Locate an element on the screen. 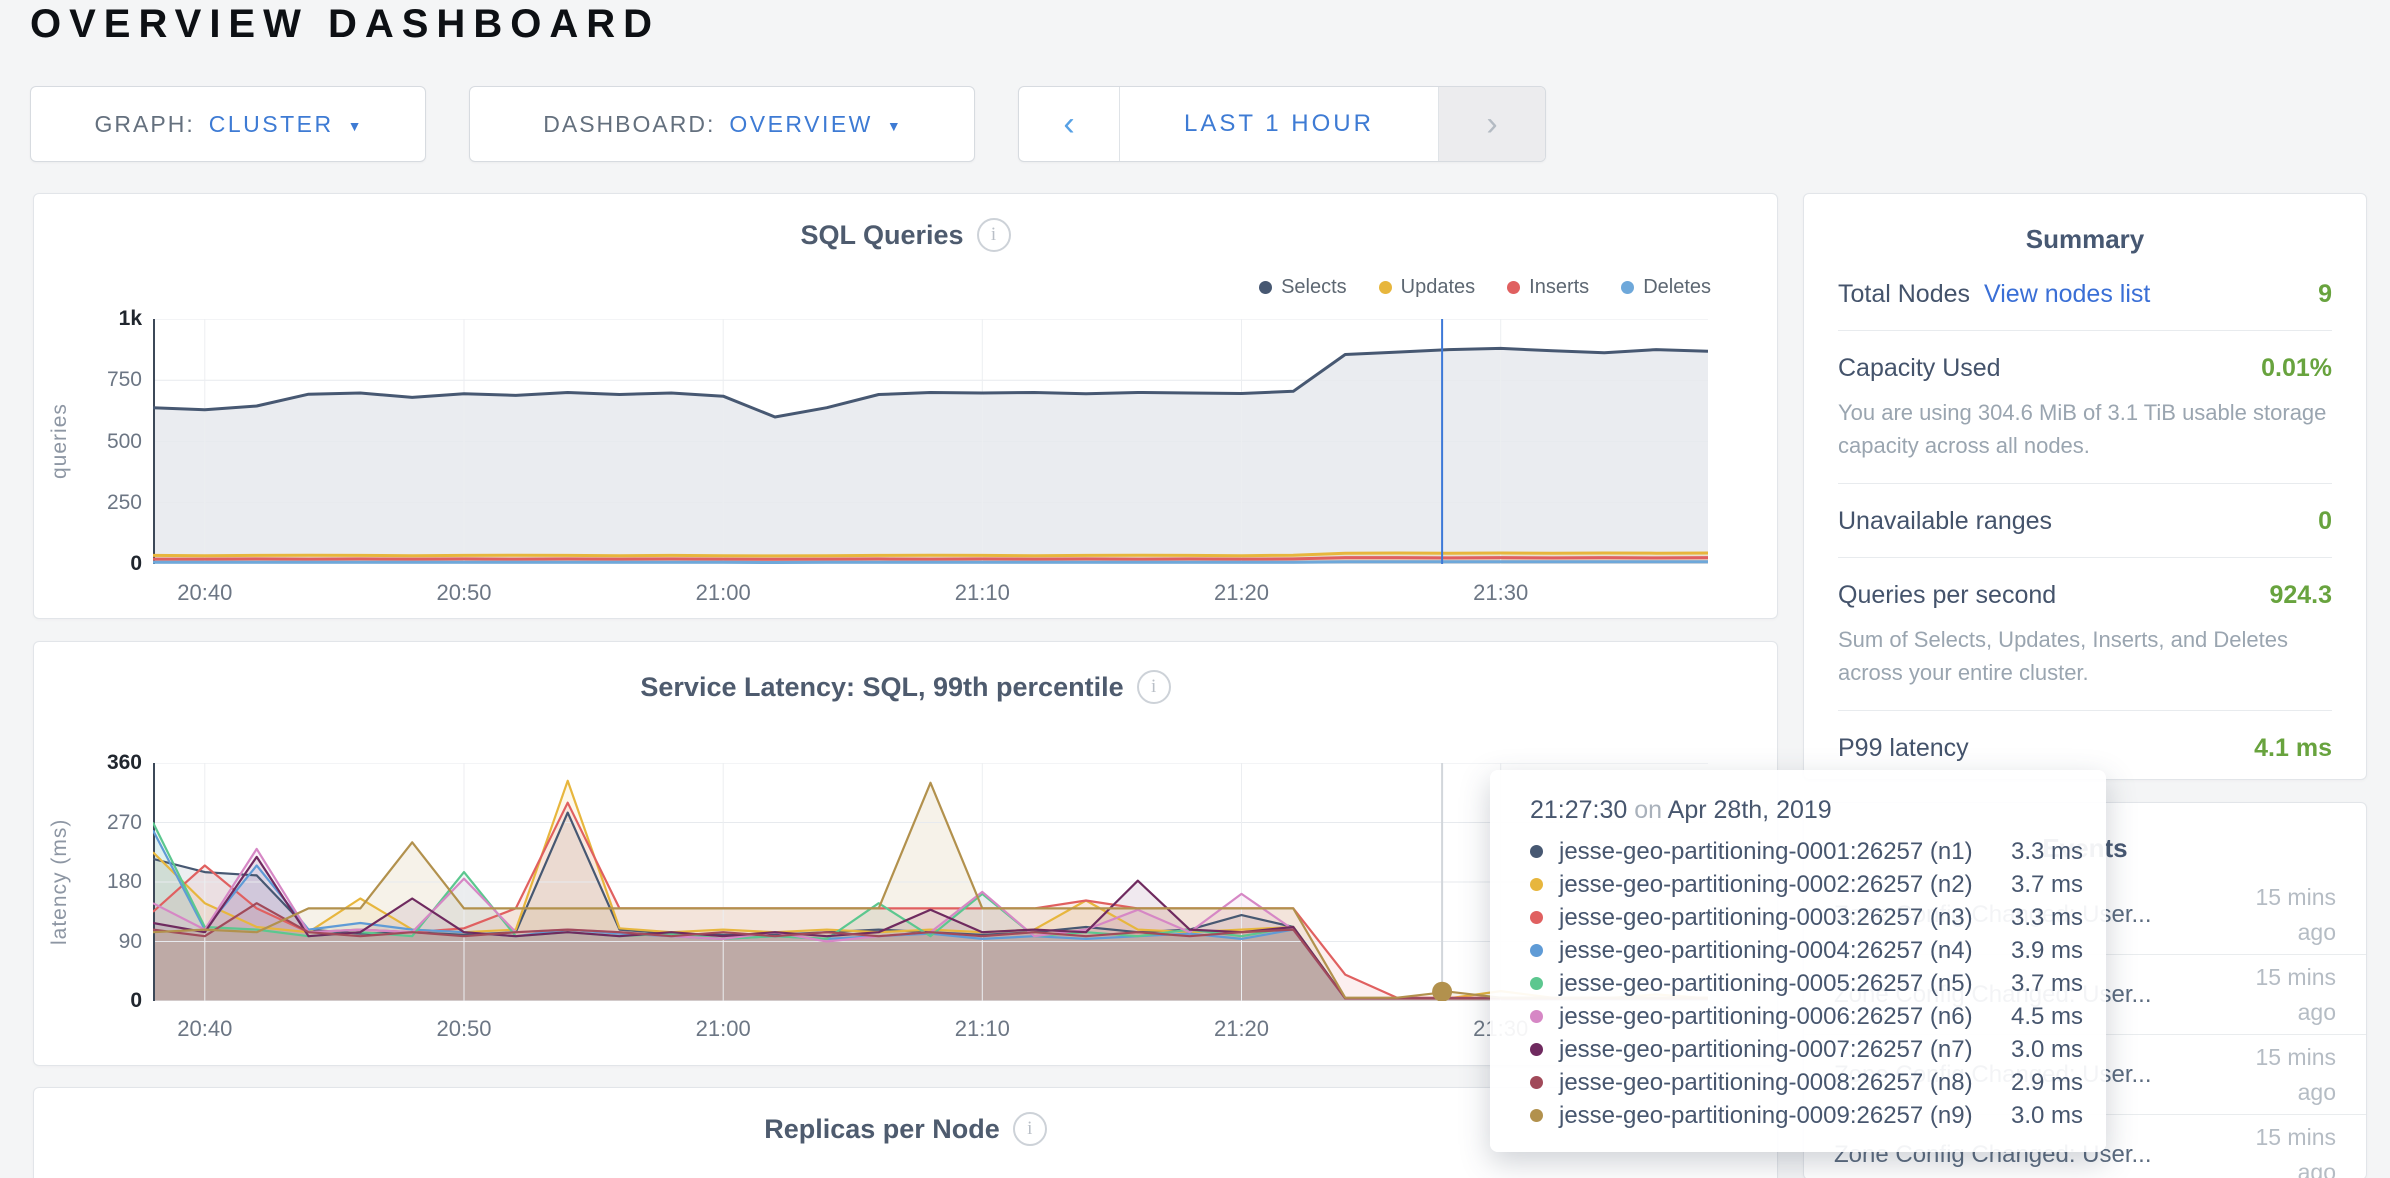 Image resolution: width=2390 pixels, height=1178 pixels. dashboard-dropdown: DASHBOARD: OVERVIEW ▼ is located at coordinates (722, 124).